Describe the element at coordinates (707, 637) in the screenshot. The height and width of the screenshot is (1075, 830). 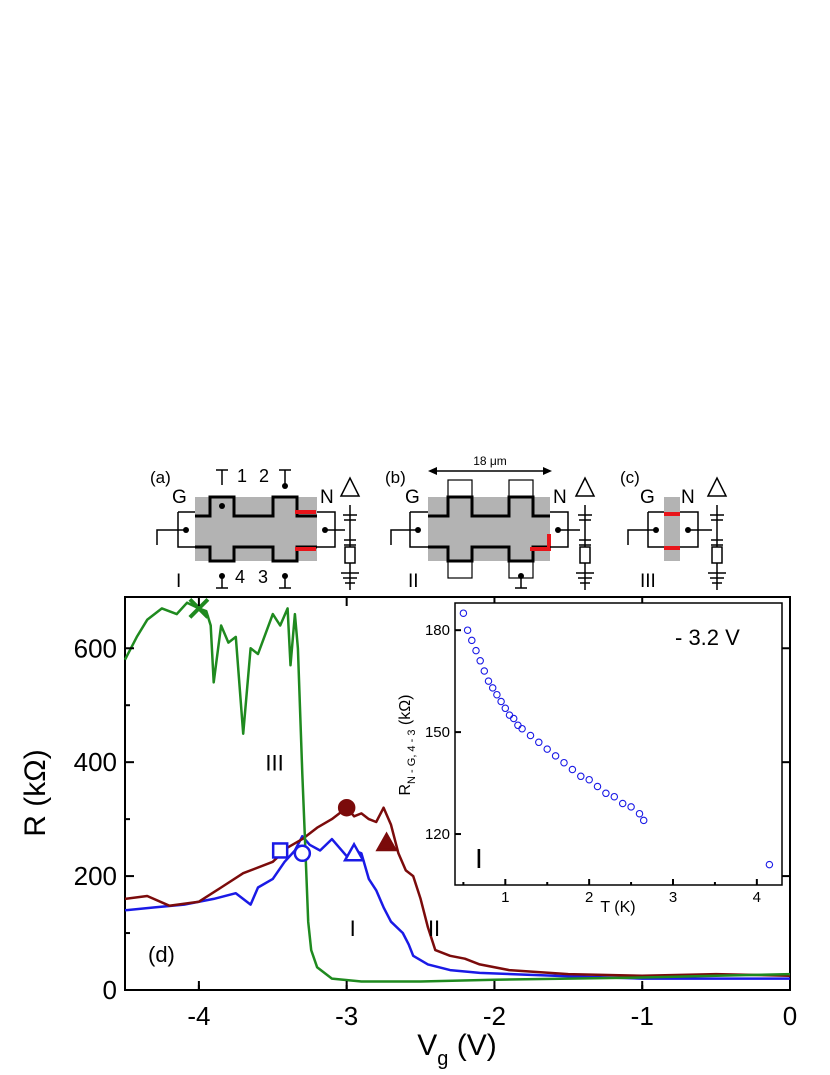
I see `inset-voltage-annotation: - 3.2 V` at that location.